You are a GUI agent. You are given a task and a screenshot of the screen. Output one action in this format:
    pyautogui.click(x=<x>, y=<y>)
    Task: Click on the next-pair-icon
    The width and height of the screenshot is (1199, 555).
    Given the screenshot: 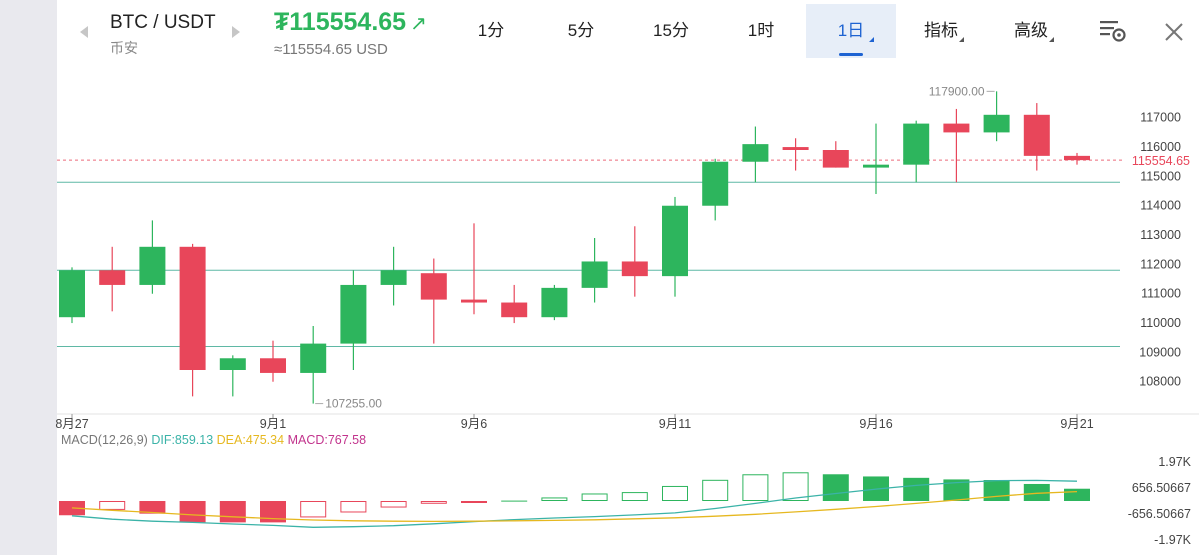 What is the action you would take?
    pyautogui.click(x=236, y=32)
    